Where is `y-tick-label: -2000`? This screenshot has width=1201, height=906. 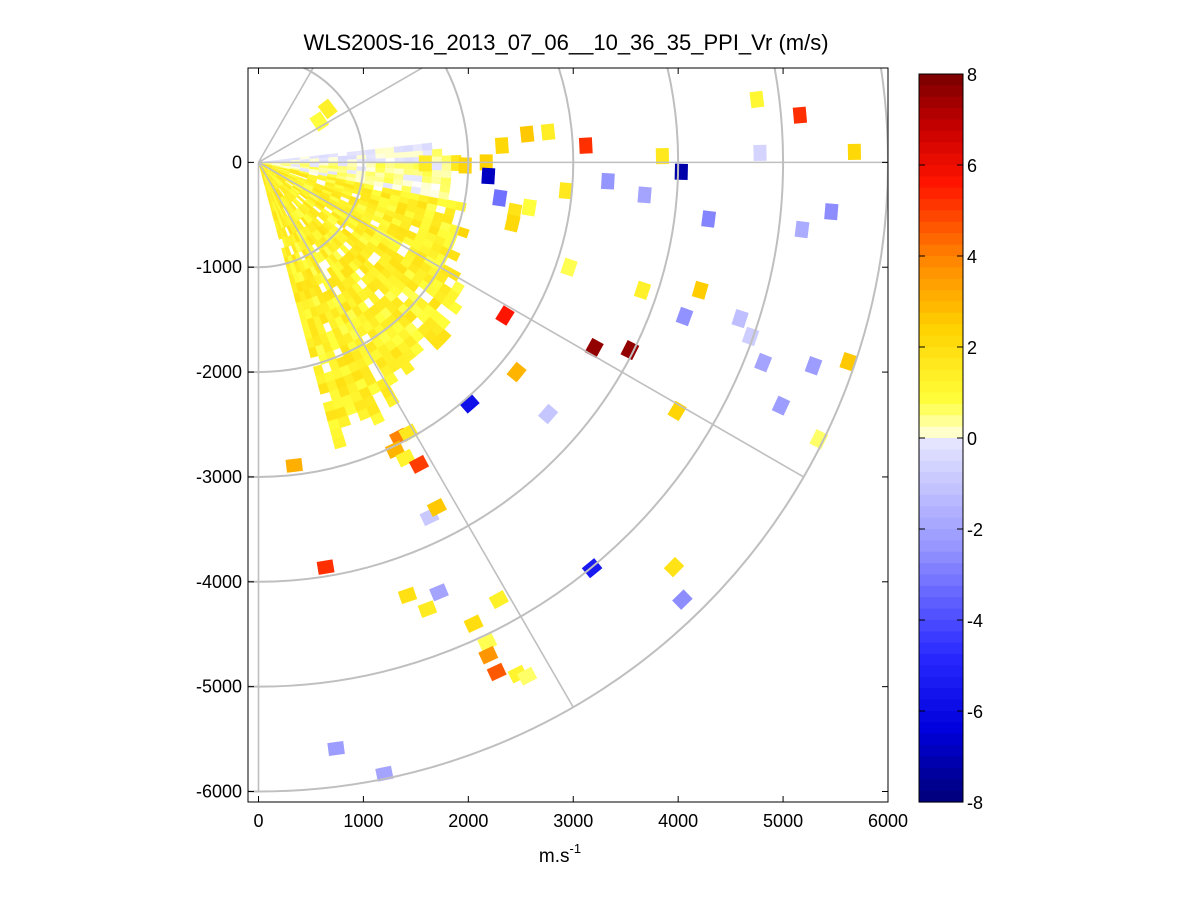 y-tick-label: -2000 is located at coordinates (219, 372).